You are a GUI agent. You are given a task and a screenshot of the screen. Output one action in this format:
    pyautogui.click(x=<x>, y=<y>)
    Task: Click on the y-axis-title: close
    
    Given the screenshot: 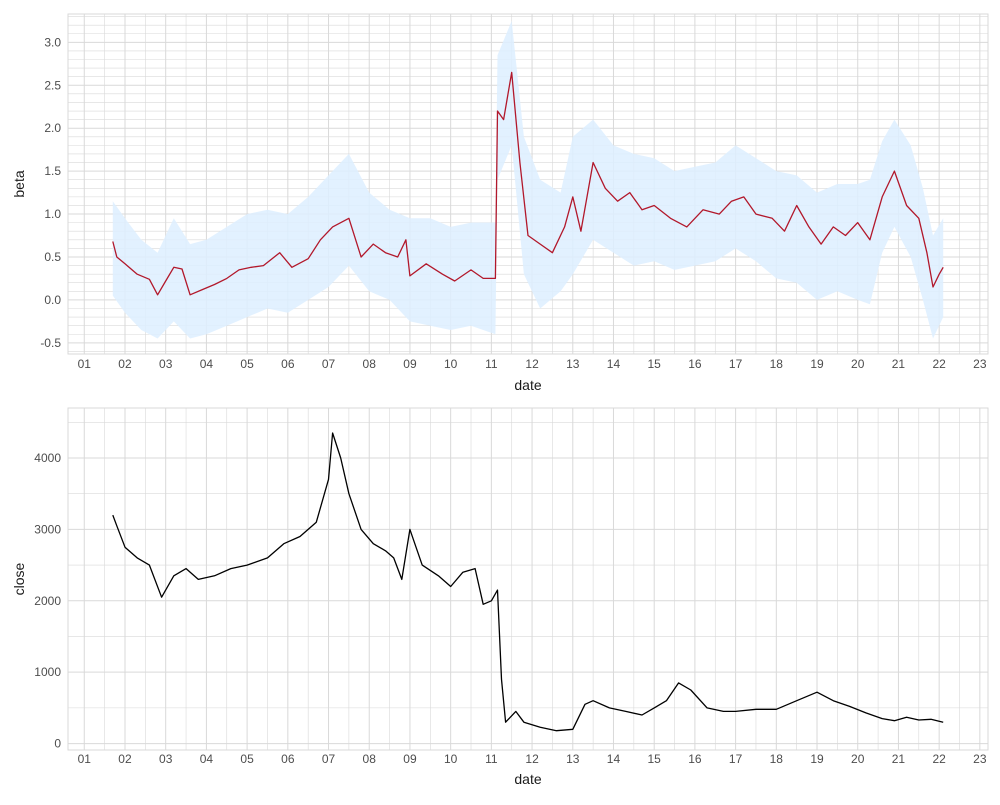 What is the action you would take?
    pyautogui.click(x=19, y=578)
    